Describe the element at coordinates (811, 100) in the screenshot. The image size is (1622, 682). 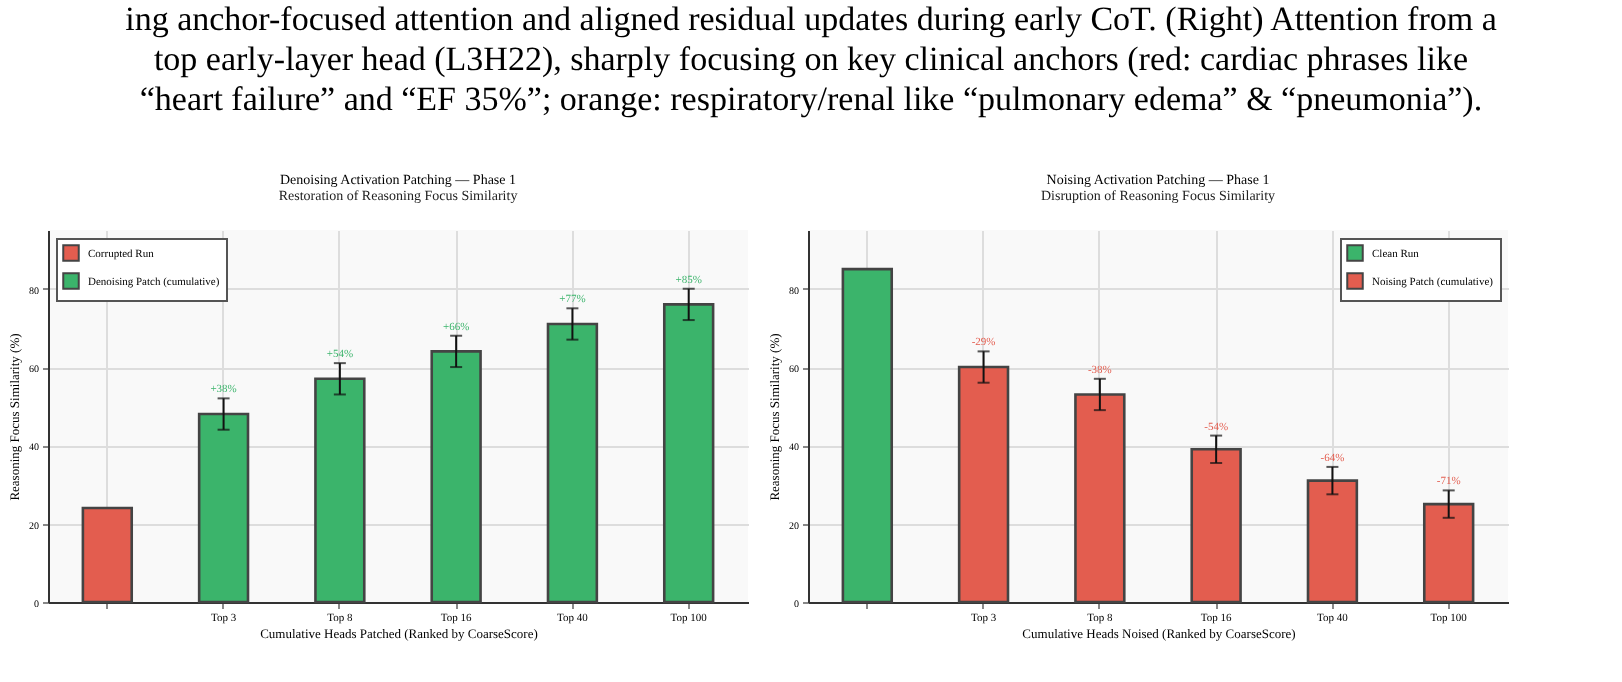
I see `text: “heart failure” and “EF 35%”; orange: respiratory/renal like “pulmonary edema” & “pneumonia”).` at that location.